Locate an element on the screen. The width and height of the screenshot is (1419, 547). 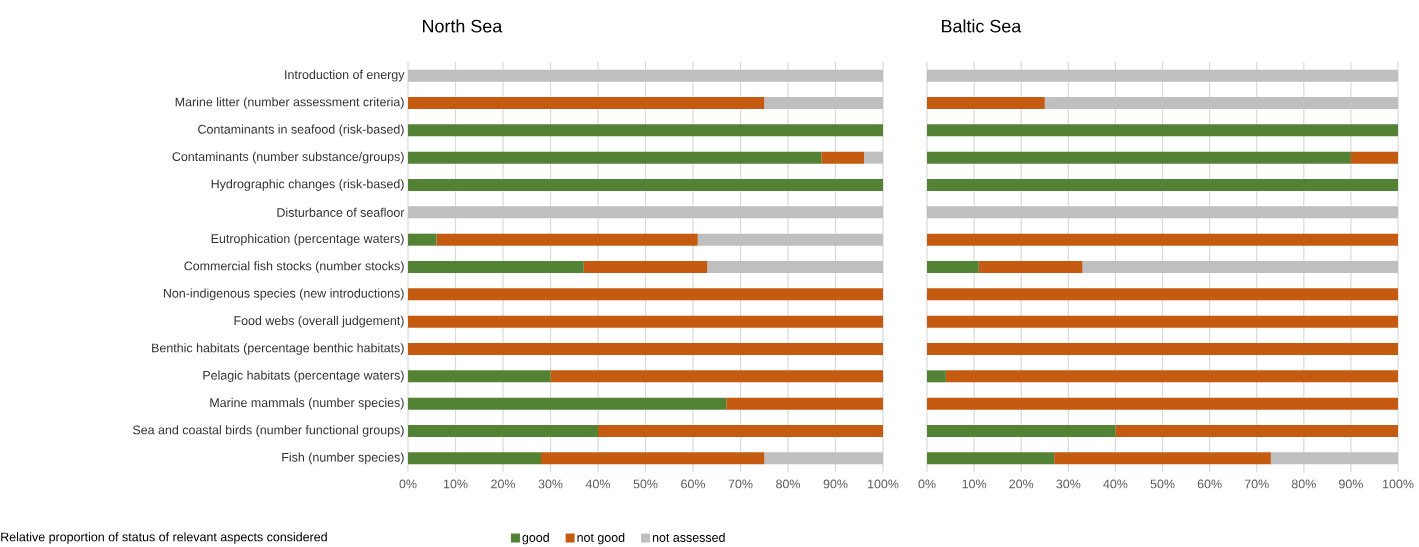
y-tick-label: Commercial fish stocks (number stocks) is located at coordinates (294, 267).